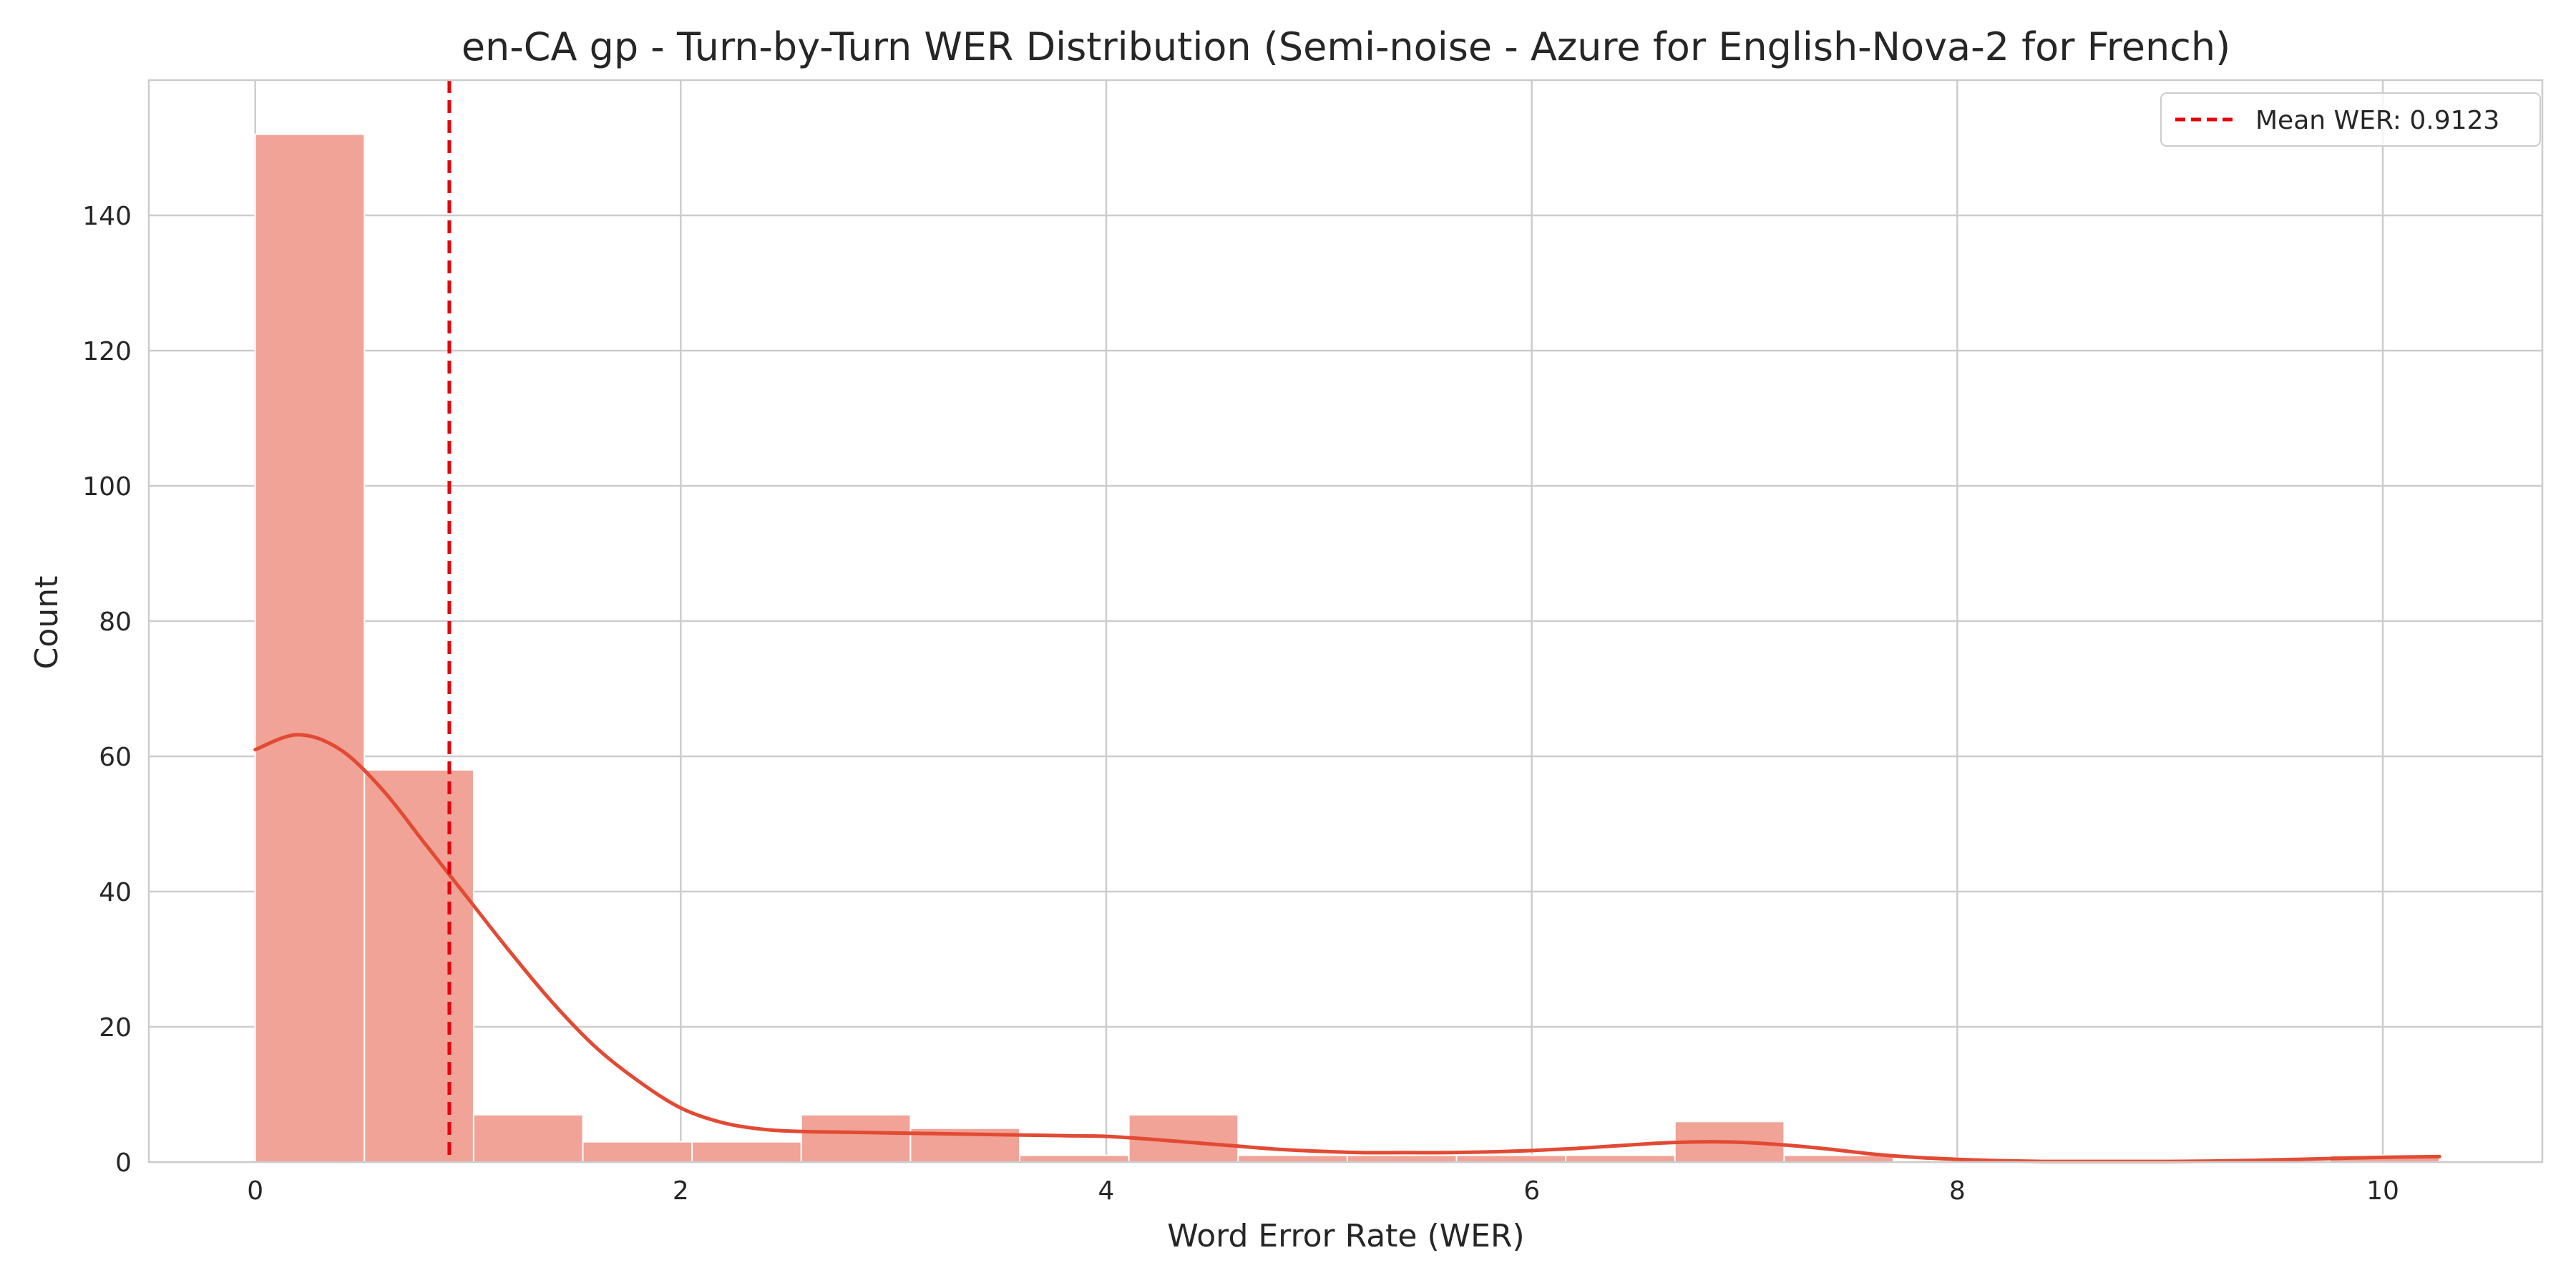  Describe the element at coordinates (115, 892) in the screenshot. I see `y-tick-label-2: 40` at that location.